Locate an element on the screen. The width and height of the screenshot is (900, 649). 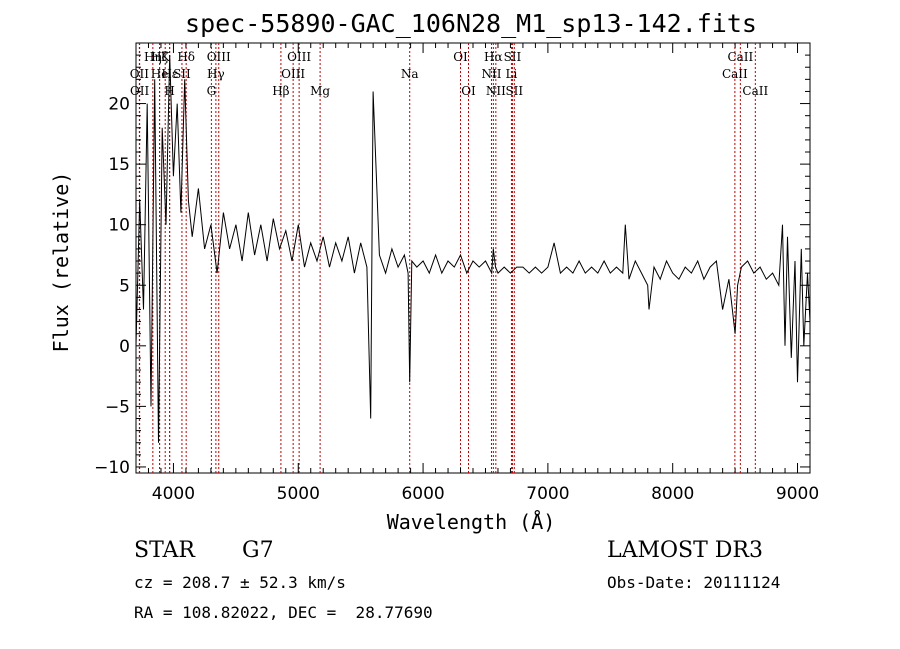
redshift-velocity: cz = 208.7 ± 52.3 km/s is located at coordinates (240, 582).